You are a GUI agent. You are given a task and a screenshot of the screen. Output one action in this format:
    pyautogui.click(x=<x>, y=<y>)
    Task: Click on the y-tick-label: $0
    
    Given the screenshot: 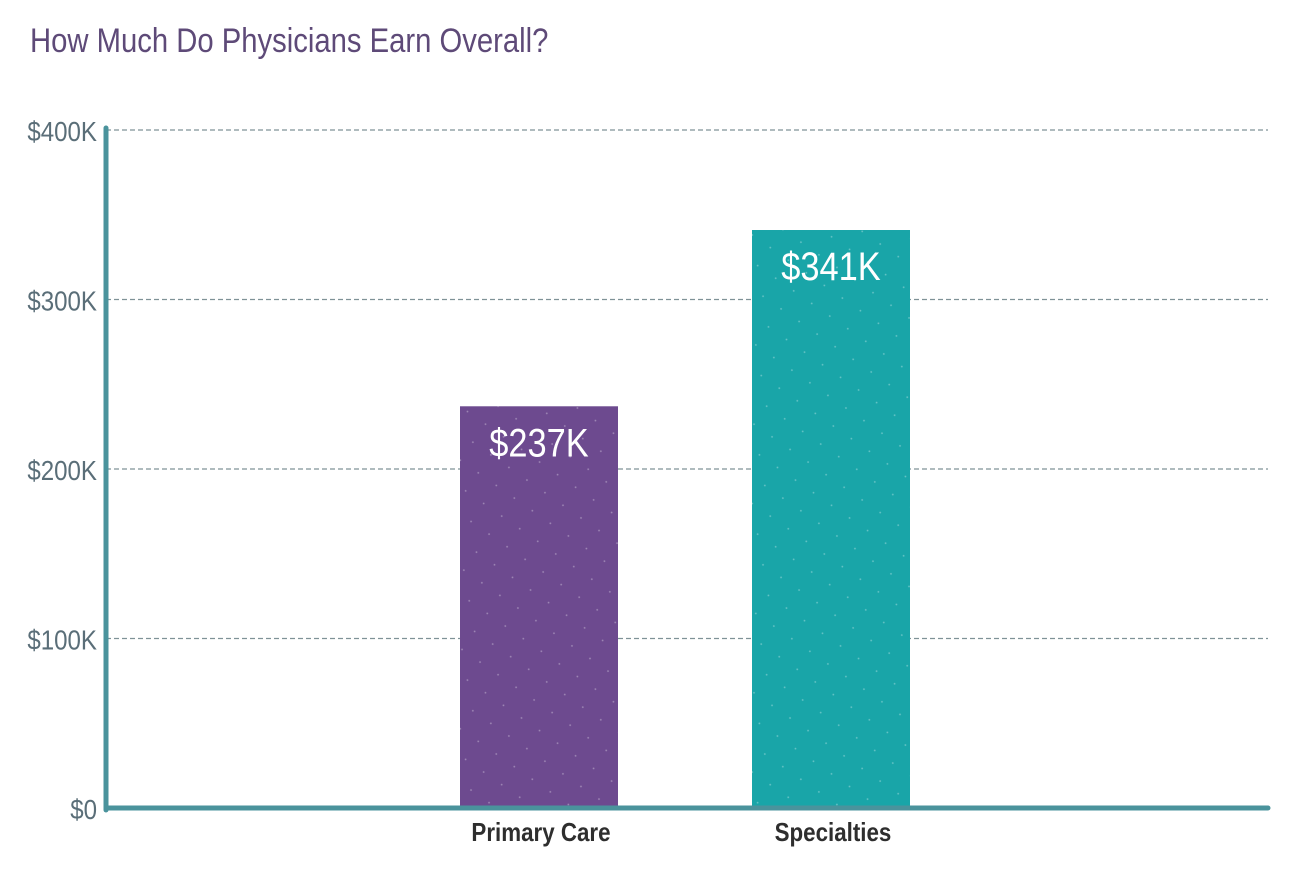 What is the action you would take?
    pyautogui.click(x=83, y=809)
    